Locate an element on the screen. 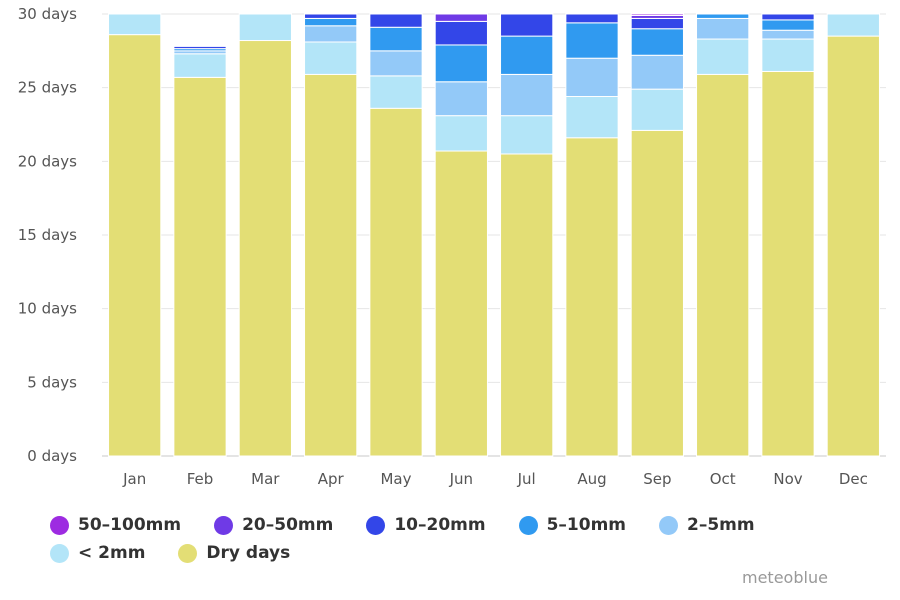 The width and height of the screenshot is (900, 600). x-axis-tick-labels: Jan Feb Mar Apr May Jun Jul Aug Sep Oct Nov Dec is located at coordinates (495, 479).